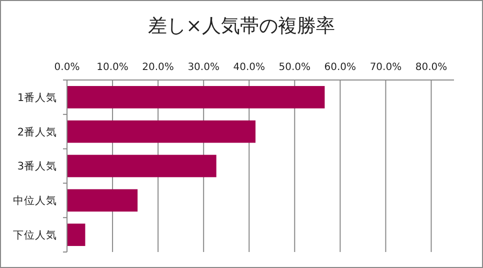  I want to click on x-tick-label: 60.0%, so click(340, 67).